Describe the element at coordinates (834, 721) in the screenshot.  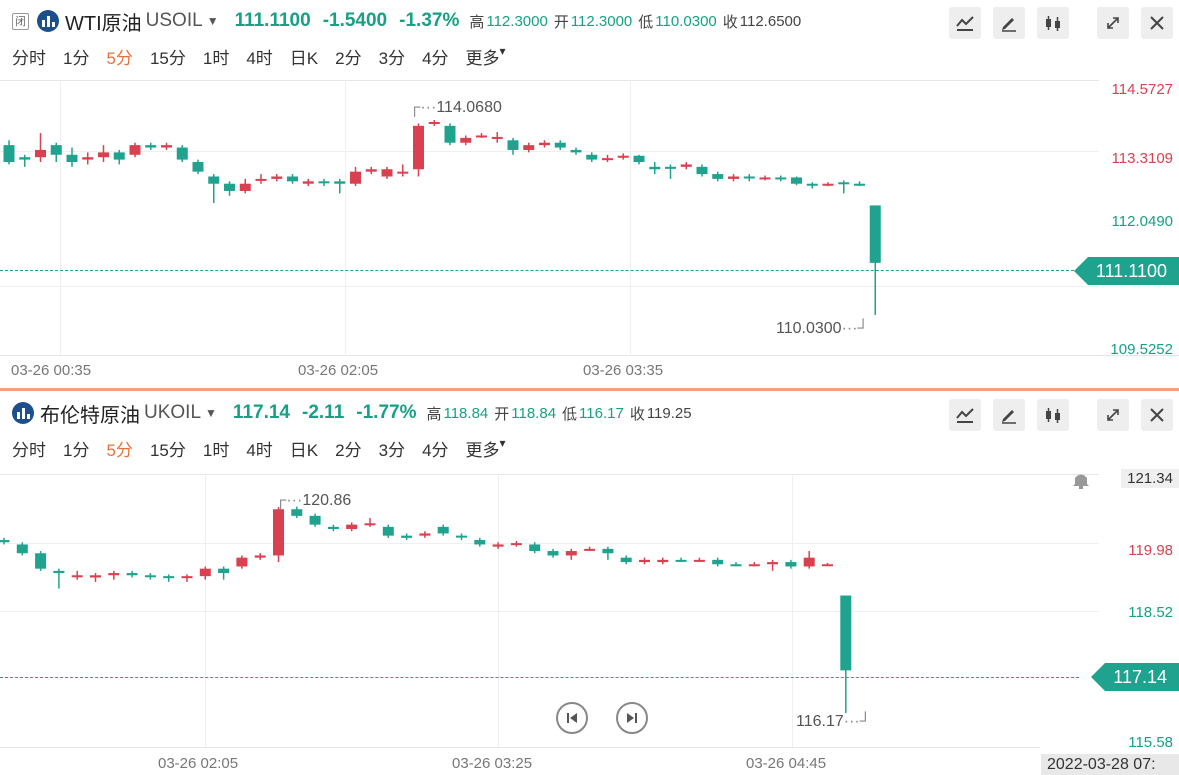
I see `min-price-mark: 116.17···┘` at that location.